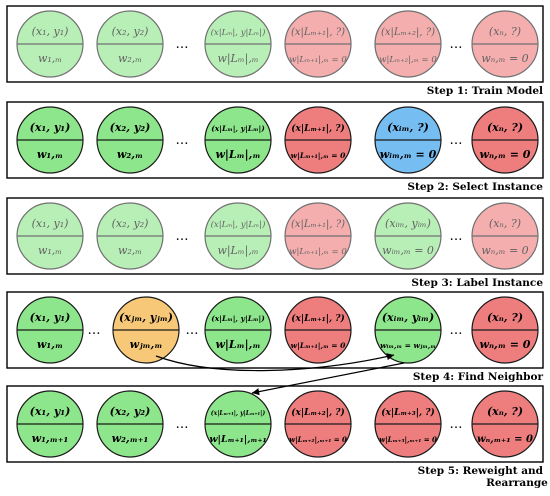 The width and height of the screenshot is (550, 496). Describe the element at coordinates (130, 250) in the screenshot. I see `instance-weight-label: w₂,ₘ` at that location.